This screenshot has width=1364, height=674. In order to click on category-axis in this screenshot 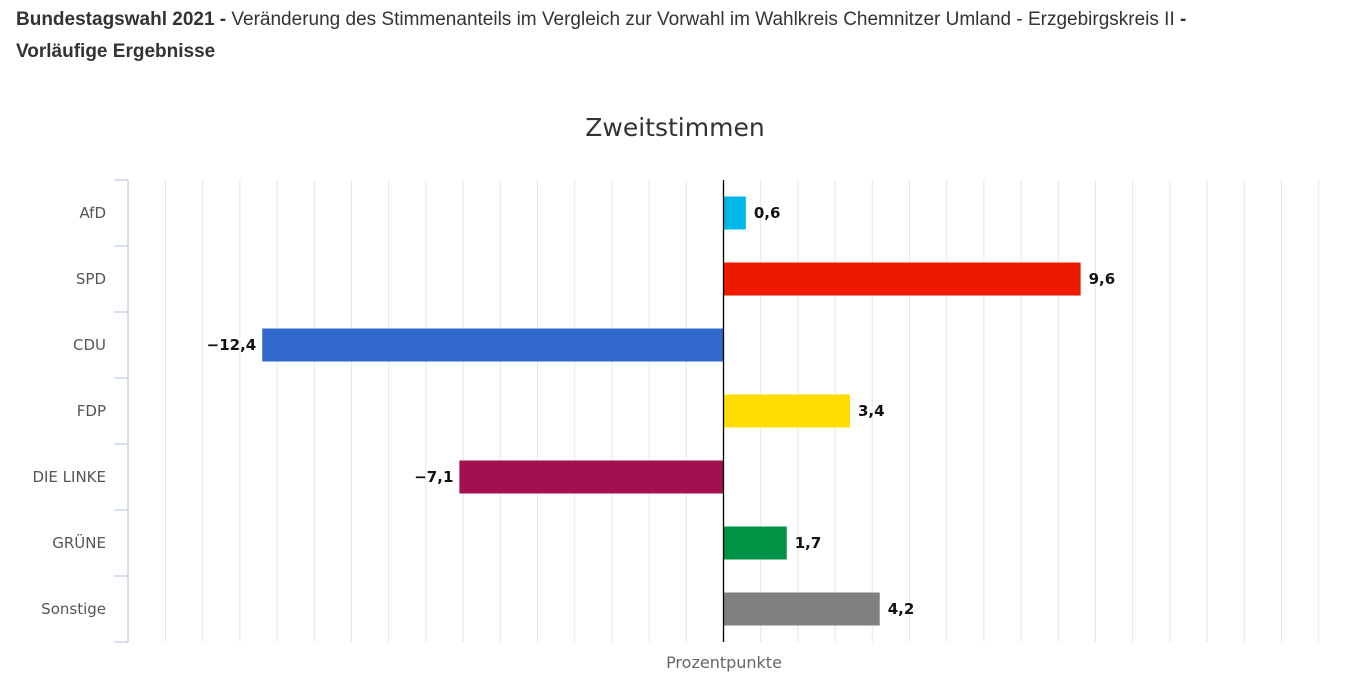, I will do `click(121, 411)`.